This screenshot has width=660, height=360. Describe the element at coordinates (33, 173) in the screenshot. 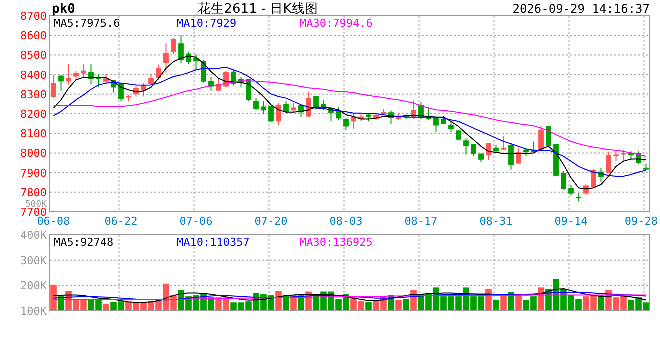

I see `y-tick-label: 7900` at that location.